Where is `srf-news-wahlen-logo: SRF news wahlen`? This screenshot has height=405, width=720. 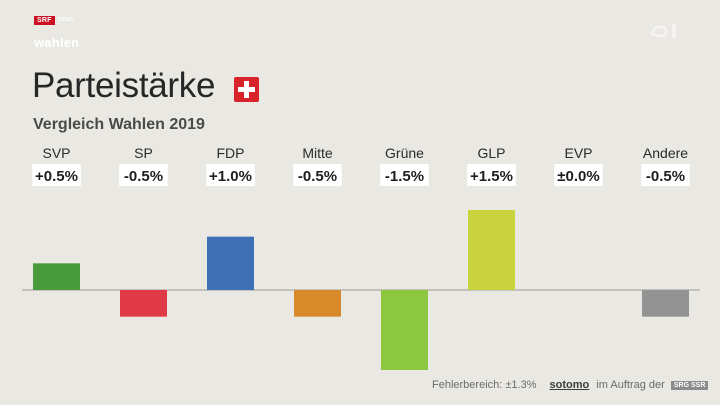
srf-news-wahlen-logo: SRF news wahlen is located at coordinates (56, 33).